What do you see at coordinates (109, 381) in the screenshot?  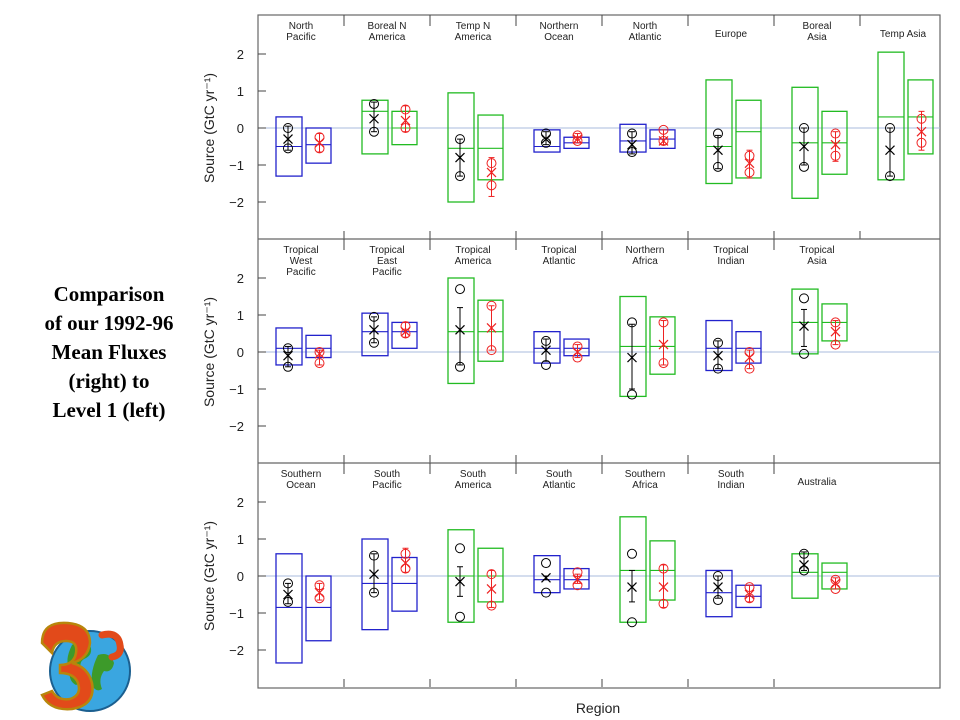 I see `caption-line: (right) to` at bounding box center [109, 381].